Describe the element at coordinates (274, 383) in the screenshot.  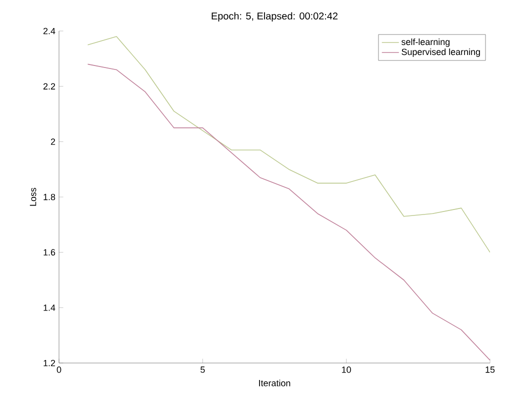
I see `x-axis-title: Iteration` at that location.